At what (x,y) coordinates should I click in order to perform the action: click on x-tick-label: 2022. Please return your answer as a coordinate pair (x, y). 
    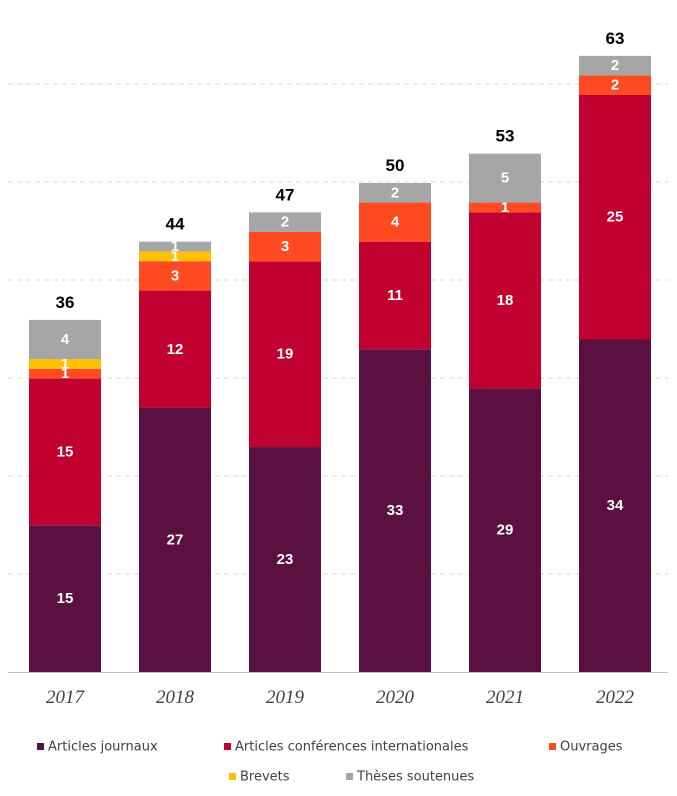
    Looking at the image, I should click on (615, 697).